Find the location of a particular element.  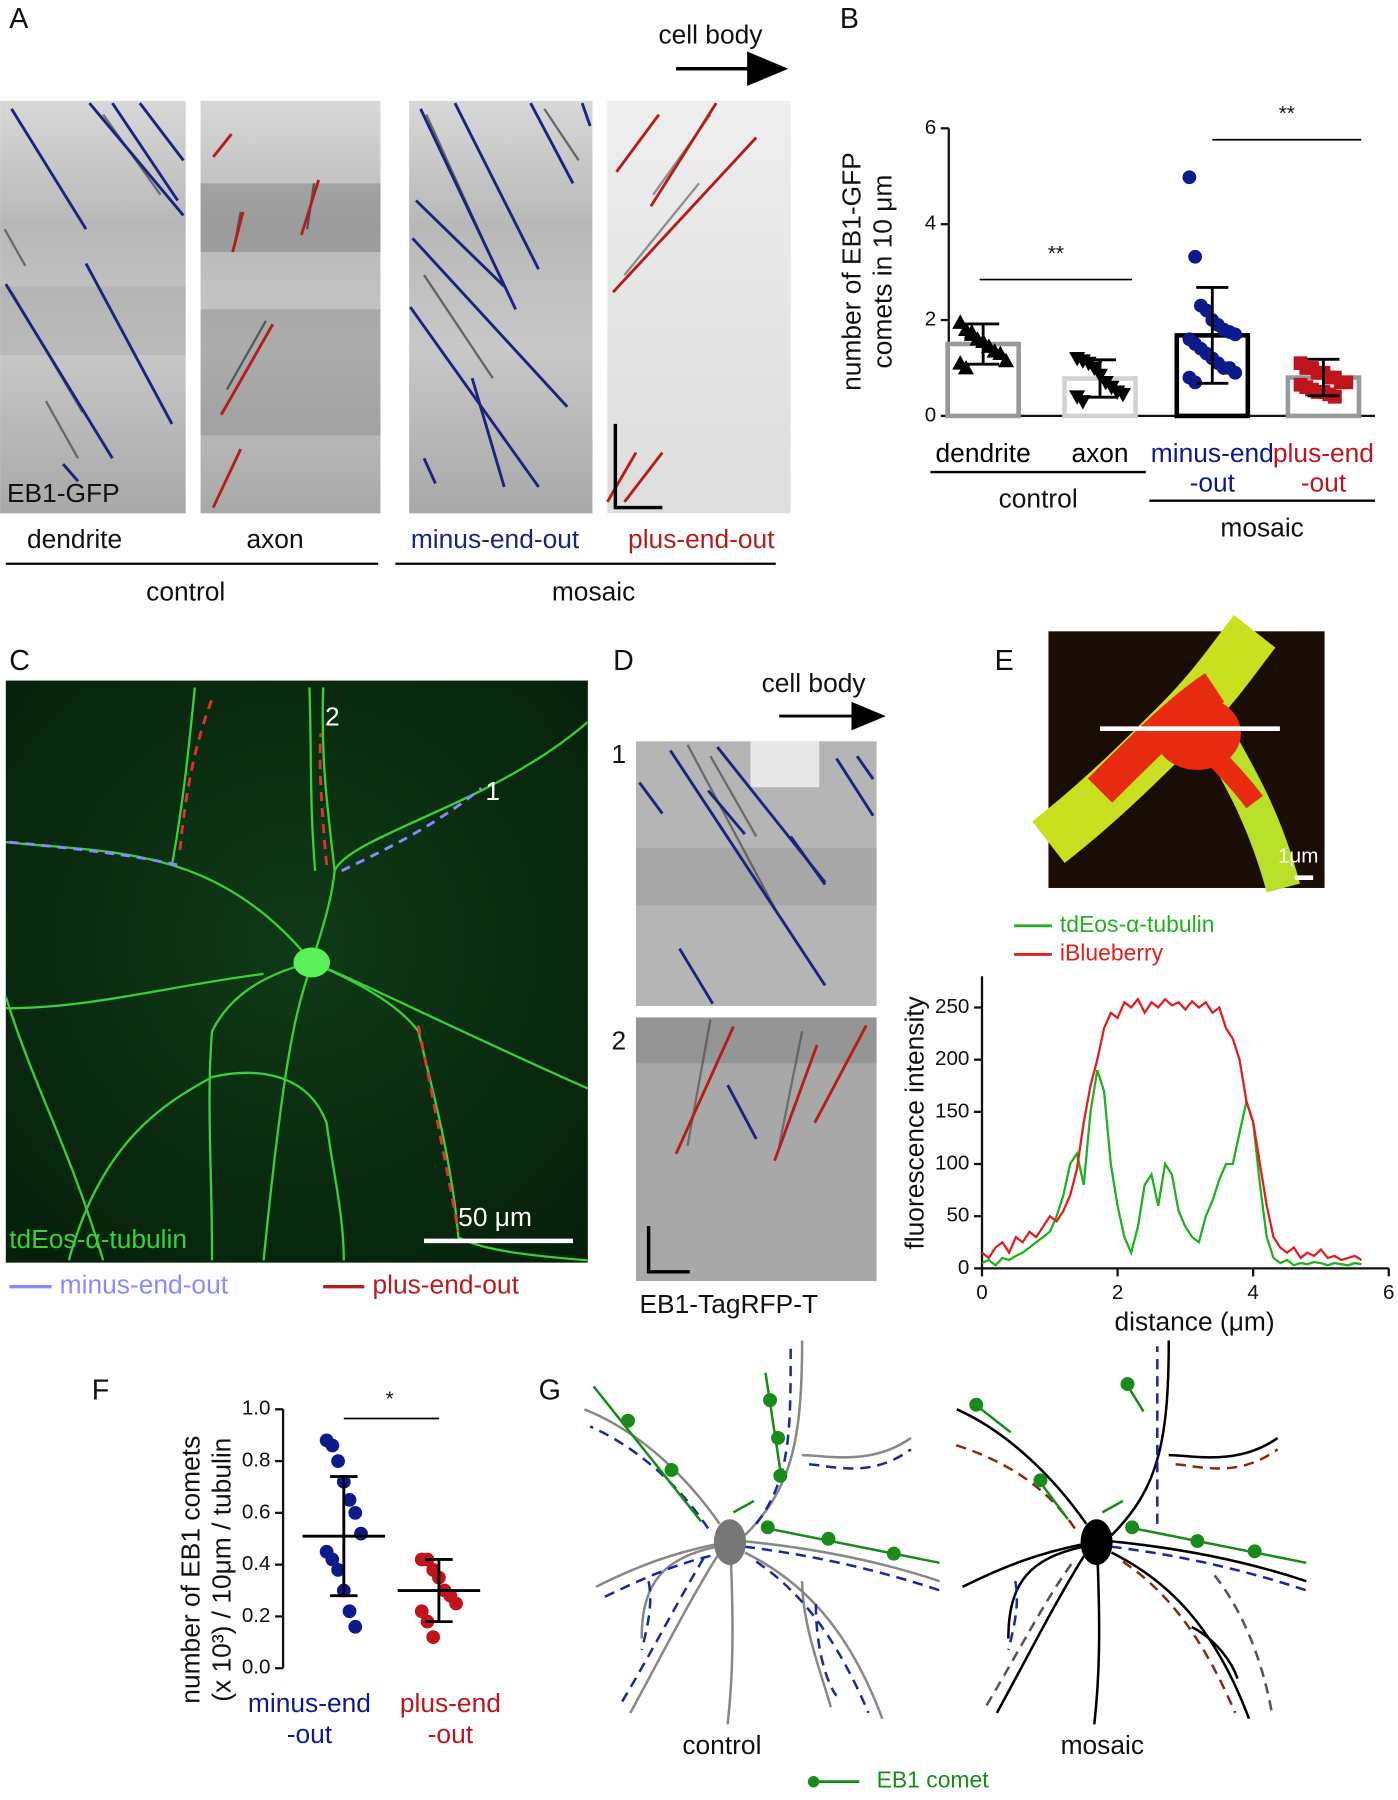

row-label: 1 is located at coordinates (618, 754).